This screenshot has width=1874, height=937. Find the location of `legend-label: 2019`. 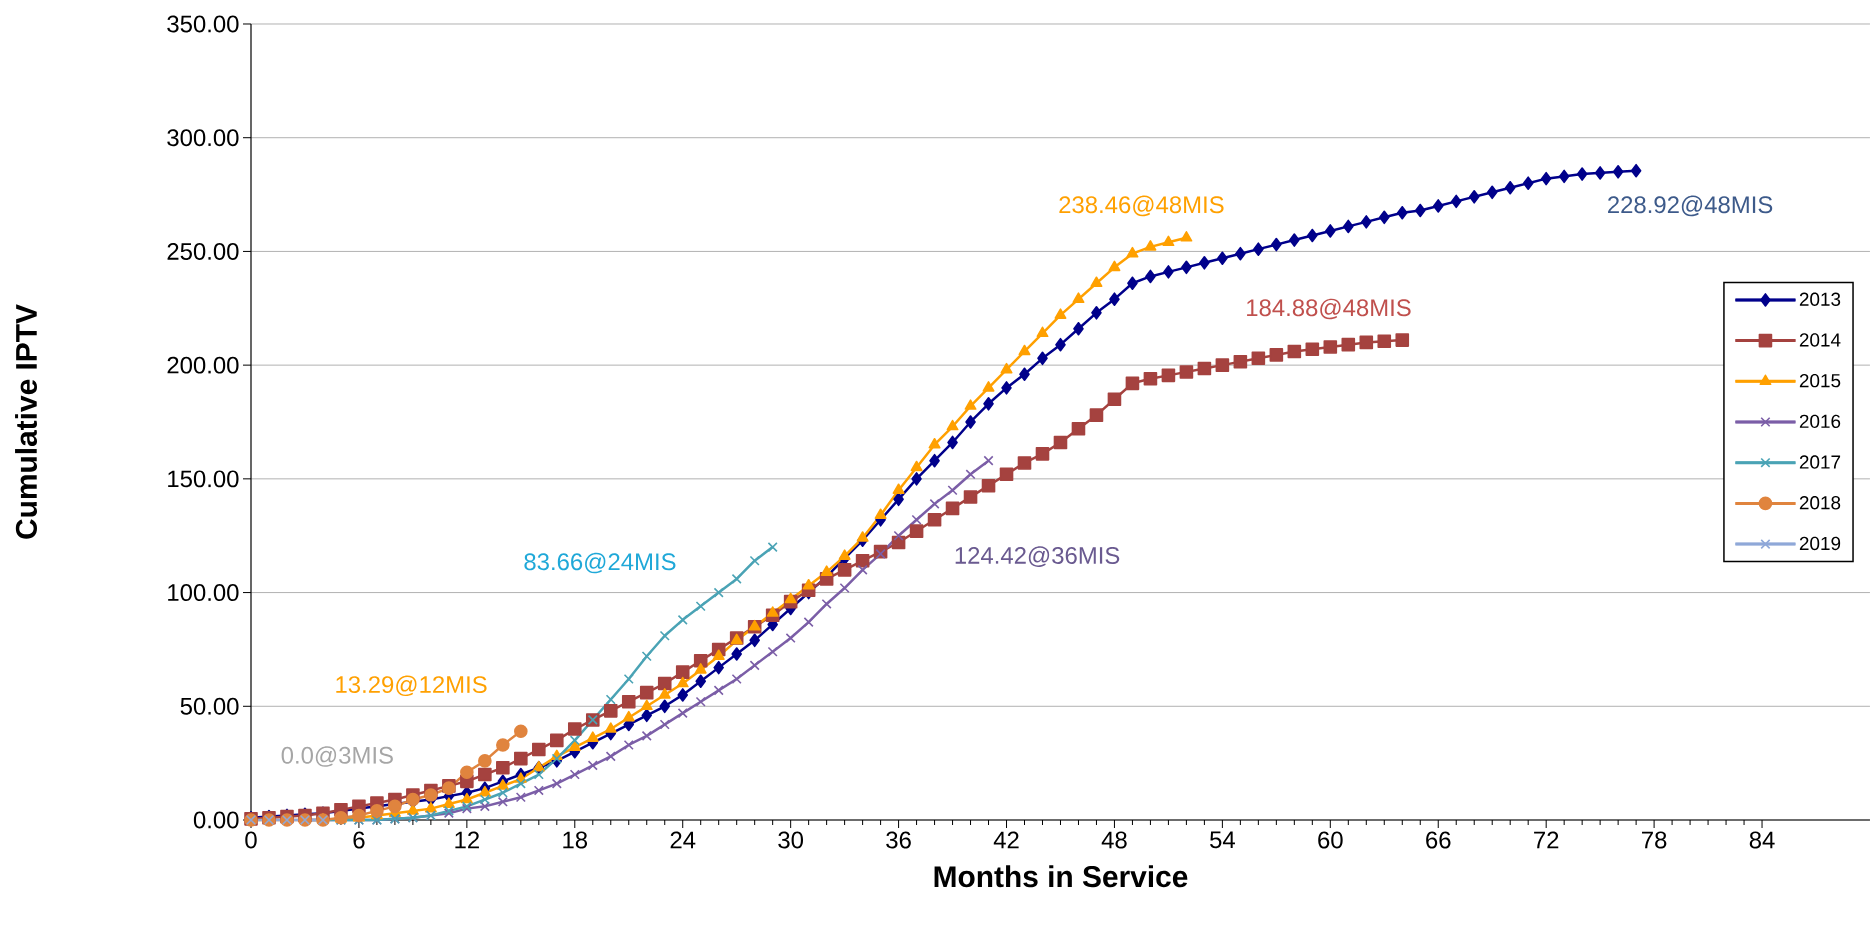

legend-label: 2019 is located at coordinates (1820, 543).